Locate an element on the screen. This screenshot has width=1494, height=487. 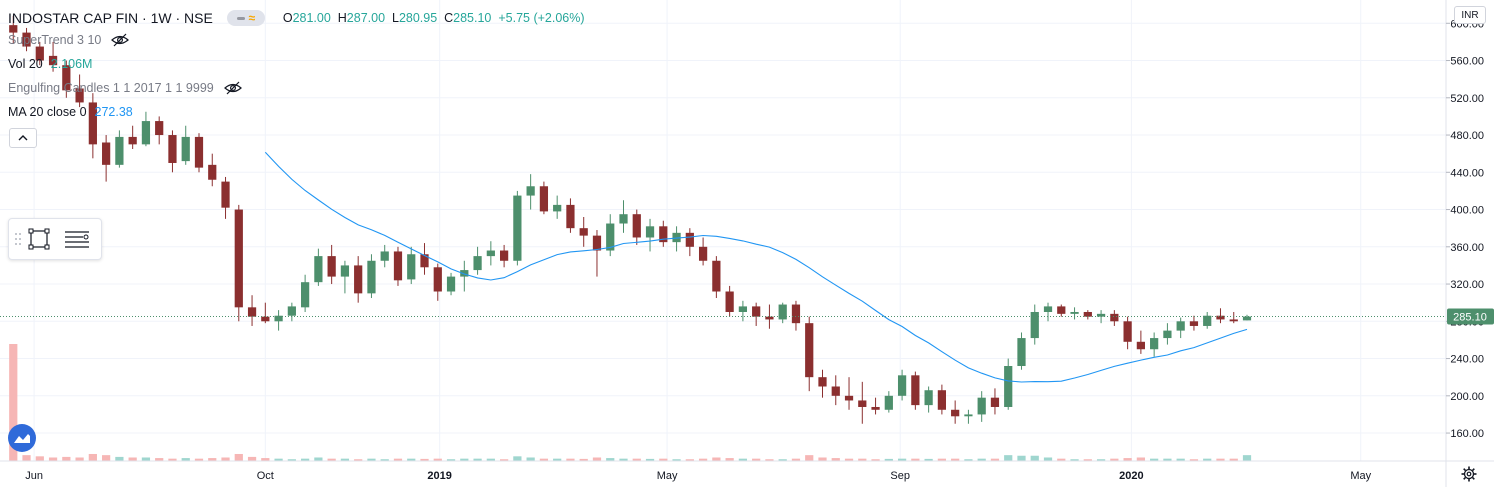
market-status-pill: ≈ is located at coordinates (245, 18).